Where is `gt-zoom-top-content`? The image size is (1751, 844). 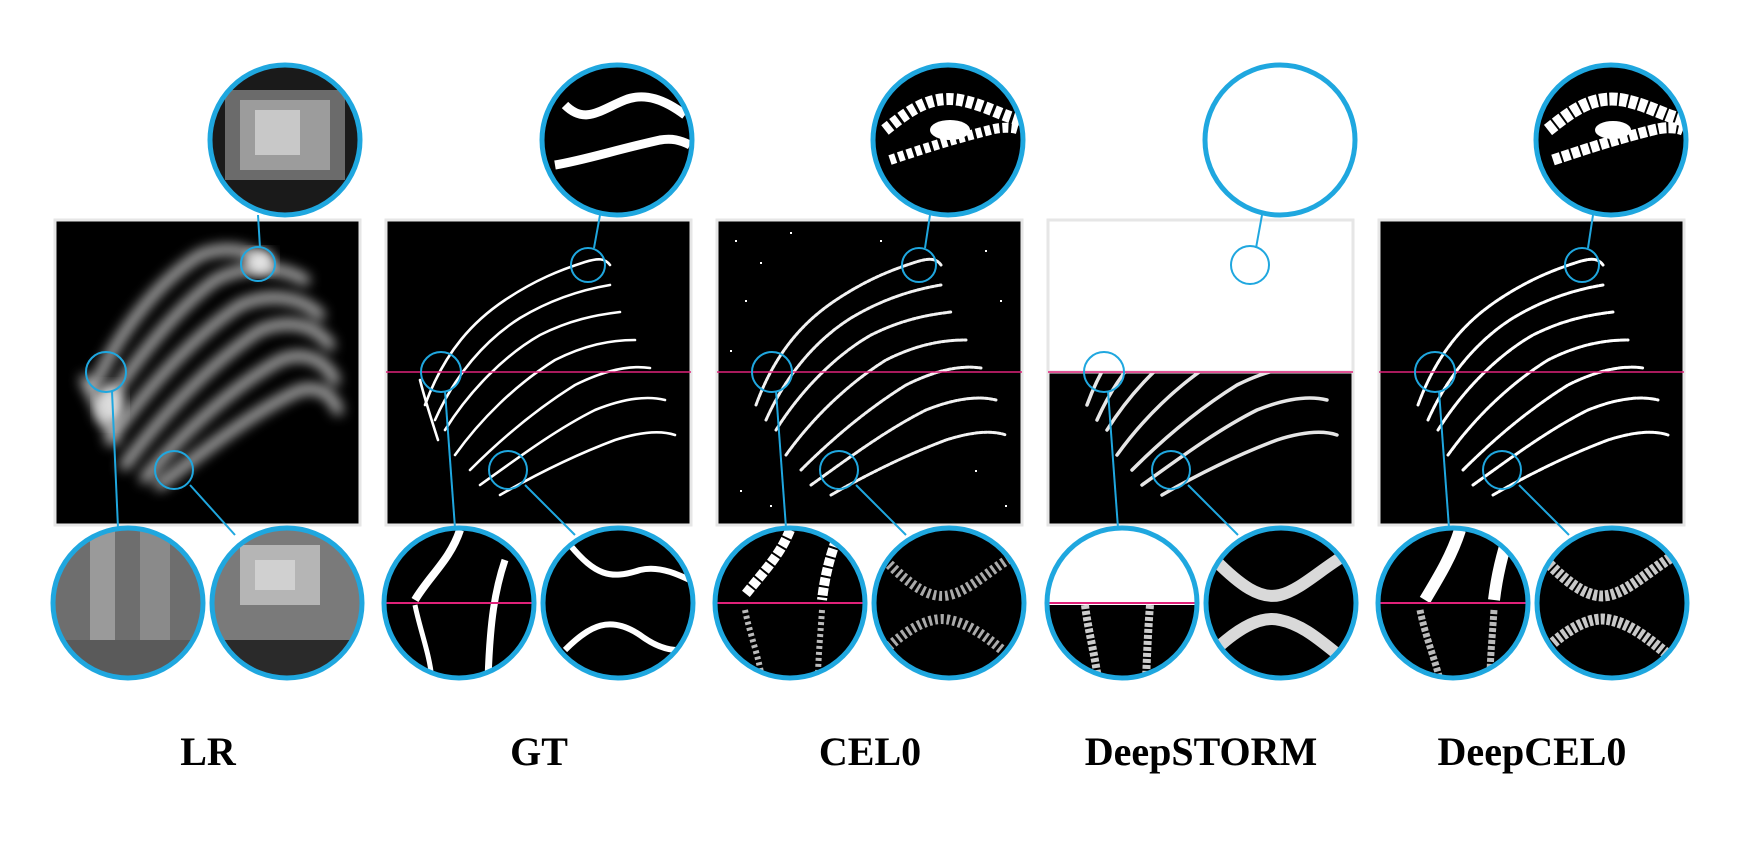
gt-zoom-top-content is located at coordinates (617, 140).